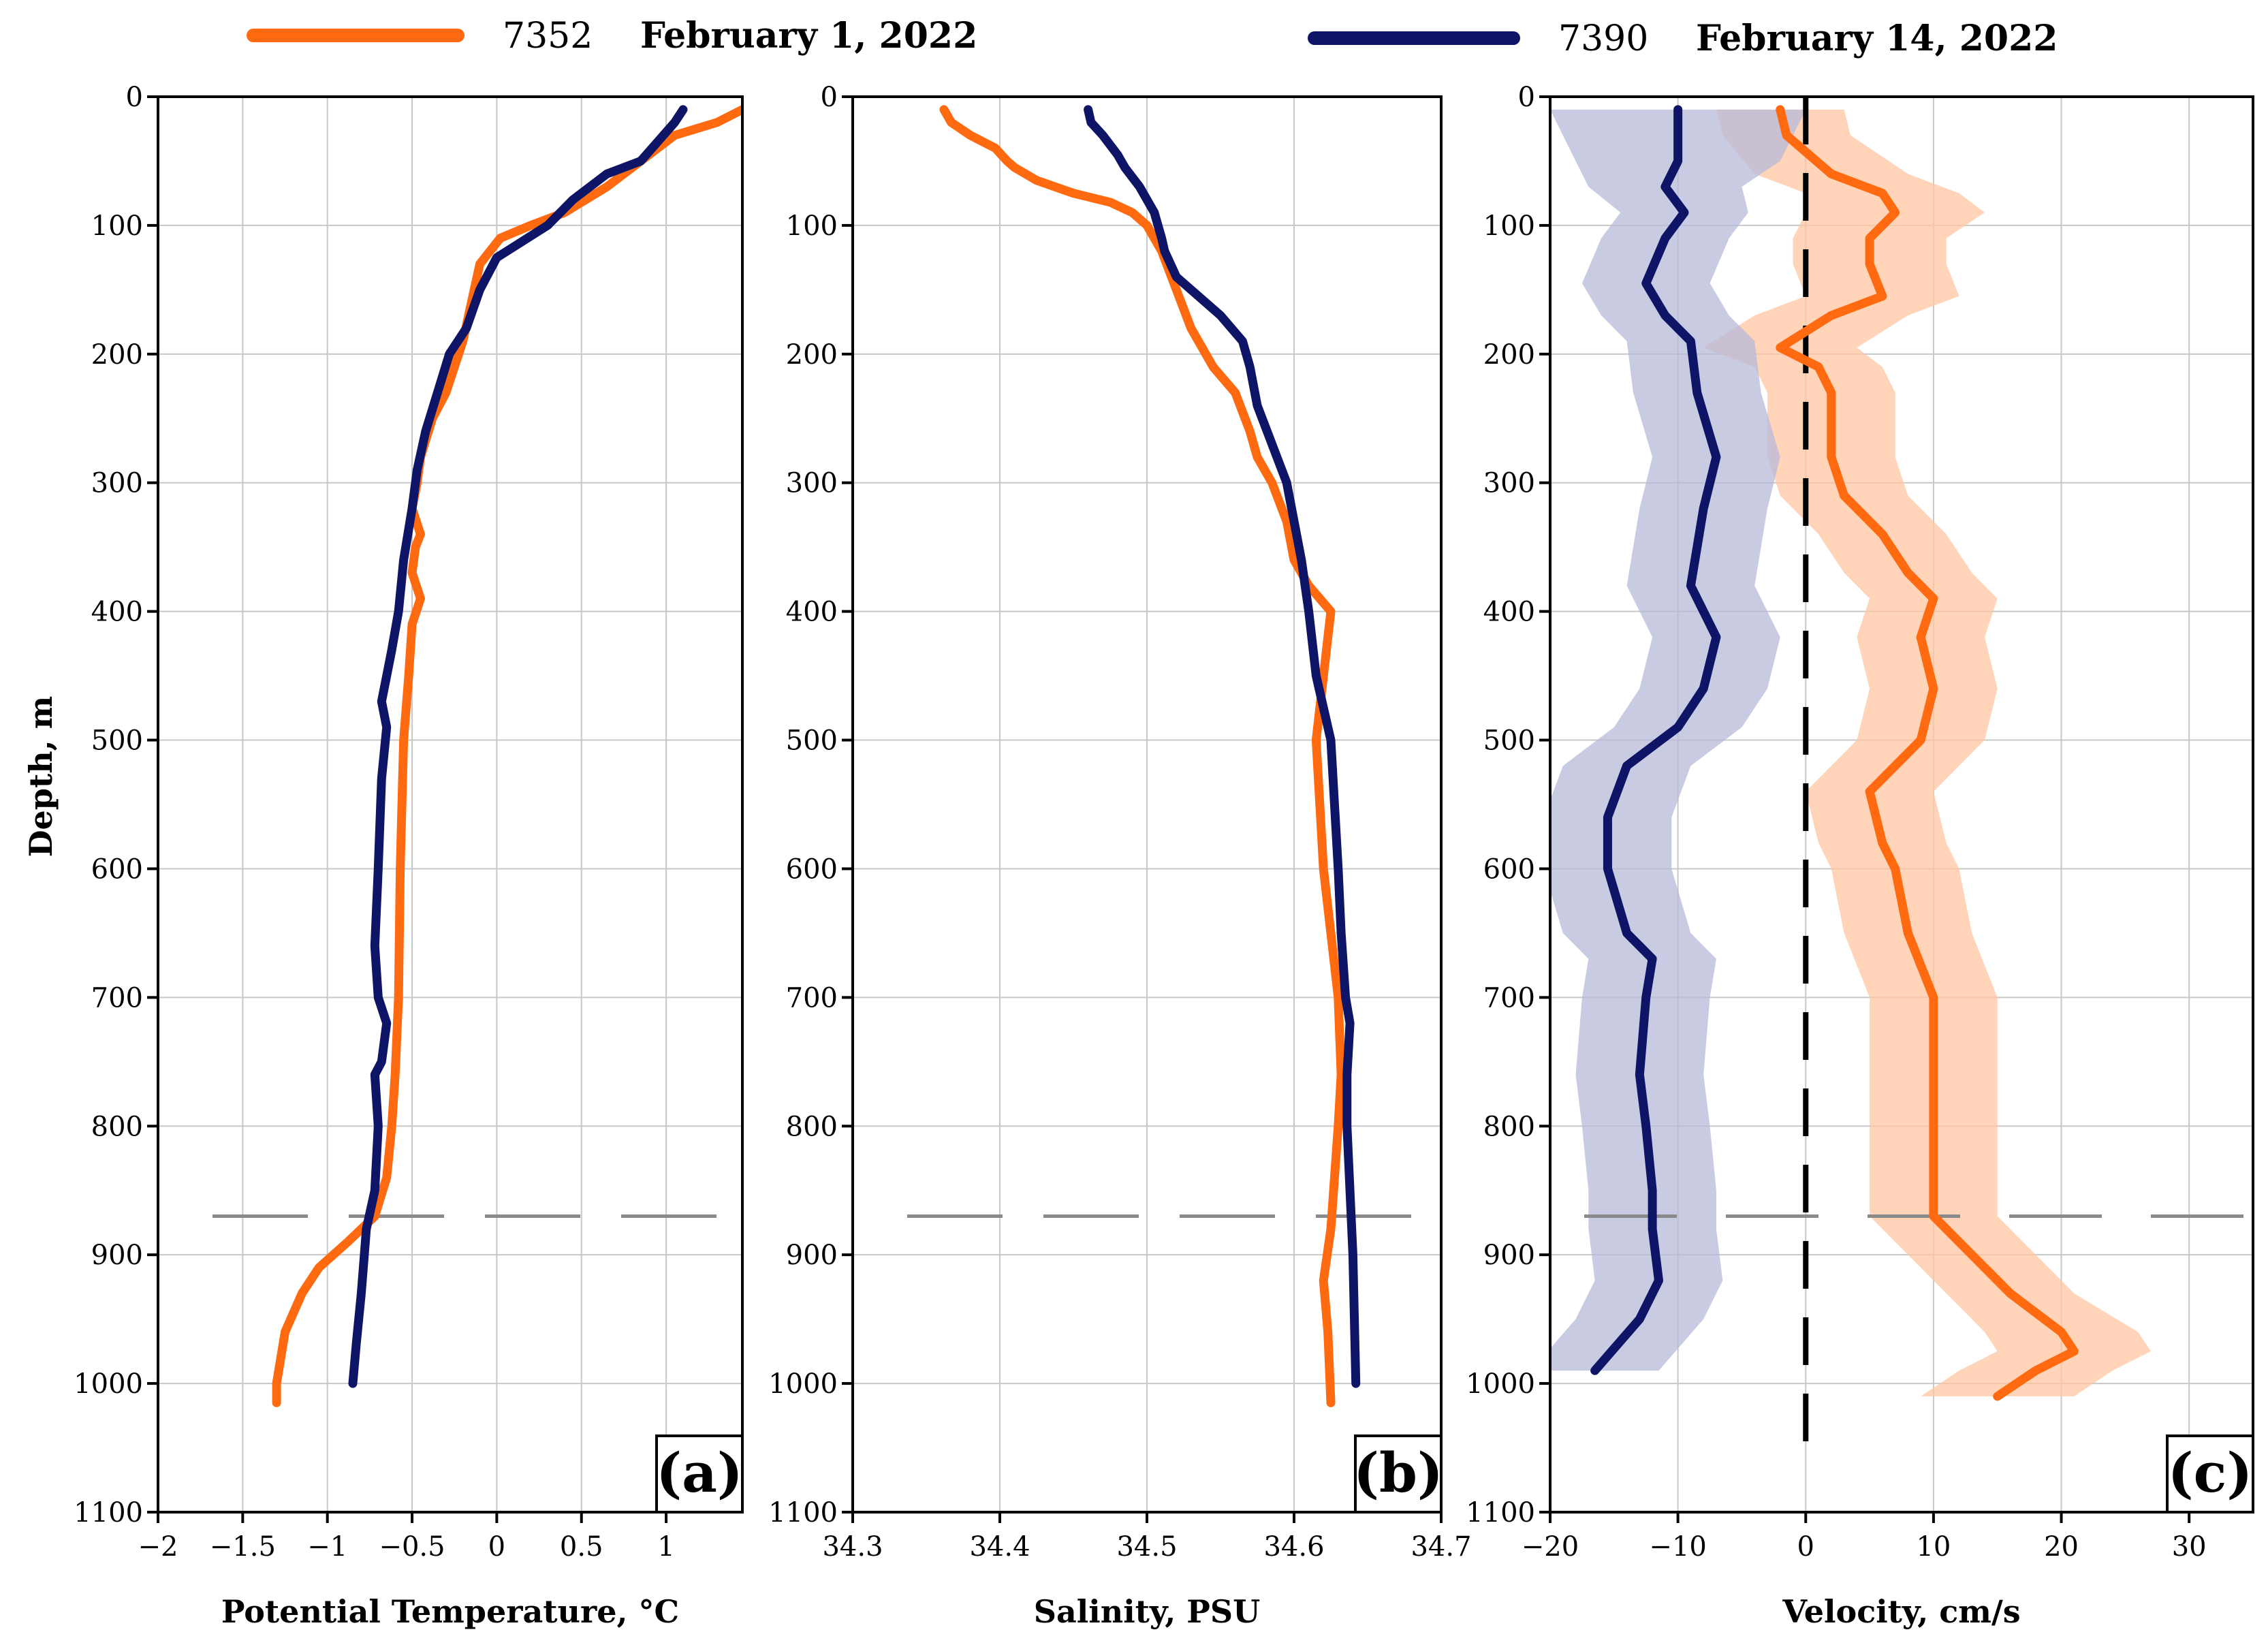 Image resolution: width=2268 pixels, height=1647 pixels. Describe the element at coordinates (581, 1547) in the screenshot. I see `x-tick-label: 0.5` at that location.